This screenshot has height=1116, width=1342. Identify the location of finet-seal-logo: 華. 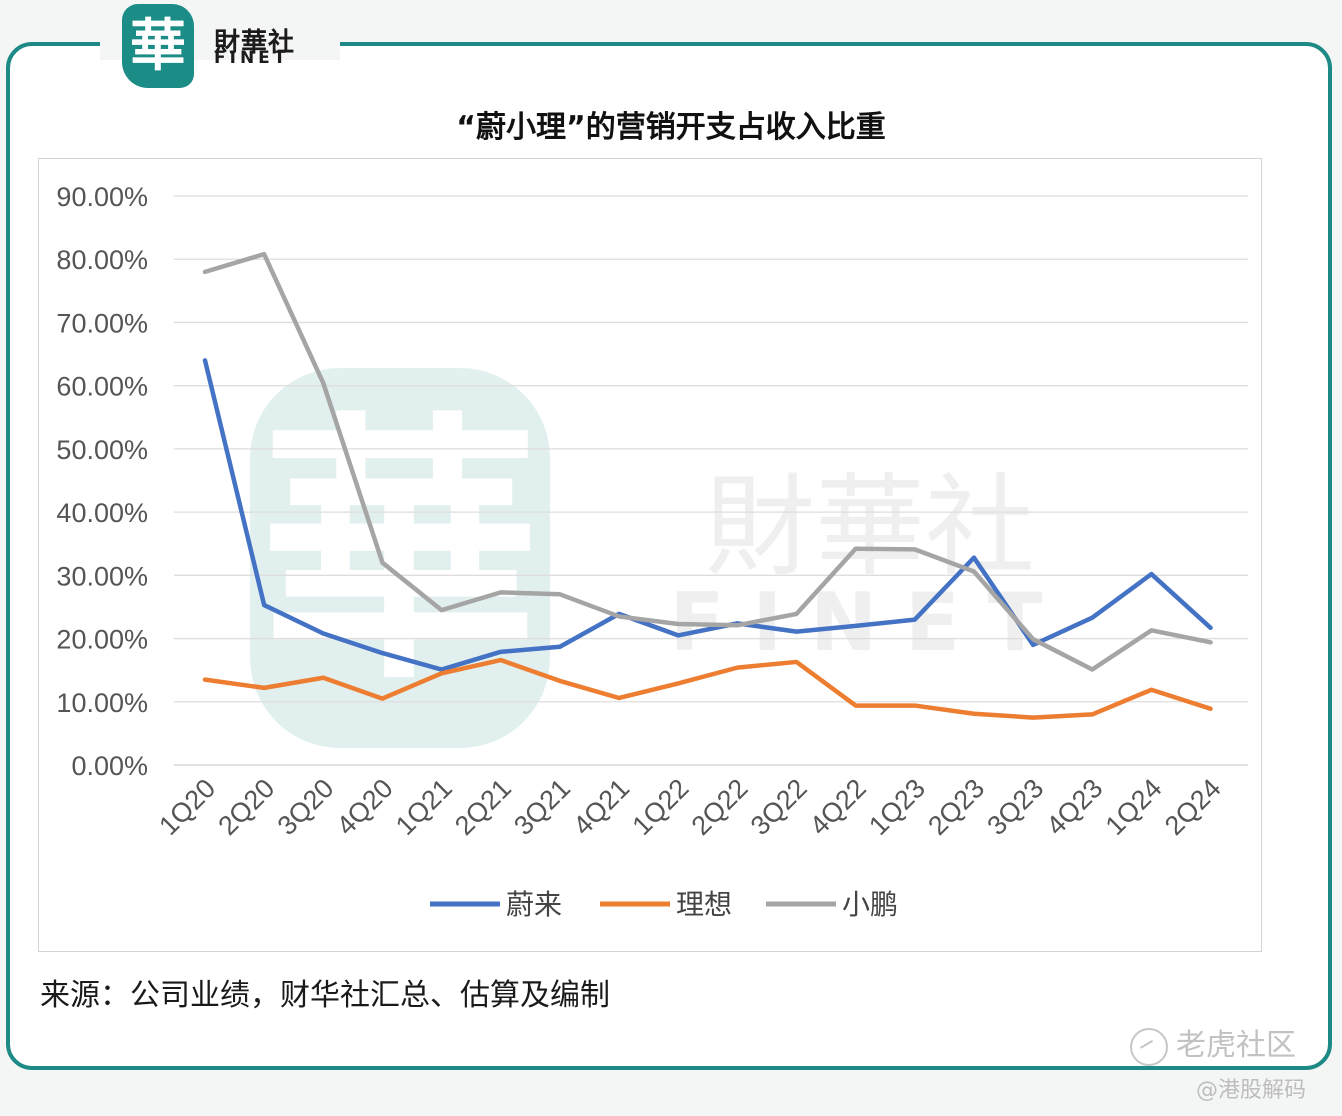
(158, 46).